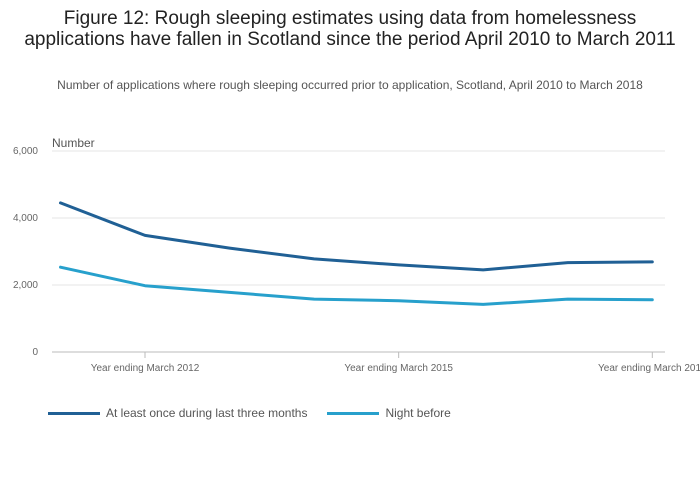 The image size is (700, 502). Describe the element at coordinates (398, 368) in the screenshot. I see `x-tick-label: Year ending March 2015` at that location.